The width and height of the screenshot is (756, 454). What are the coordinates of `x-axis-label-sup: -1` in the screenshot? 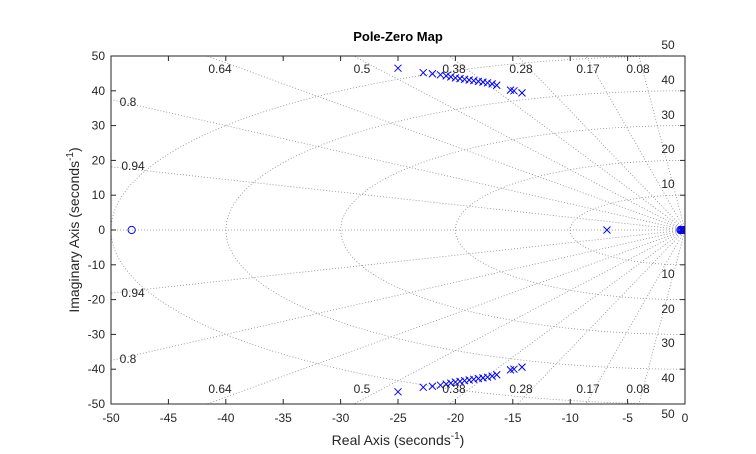 It's located at (455, 436).